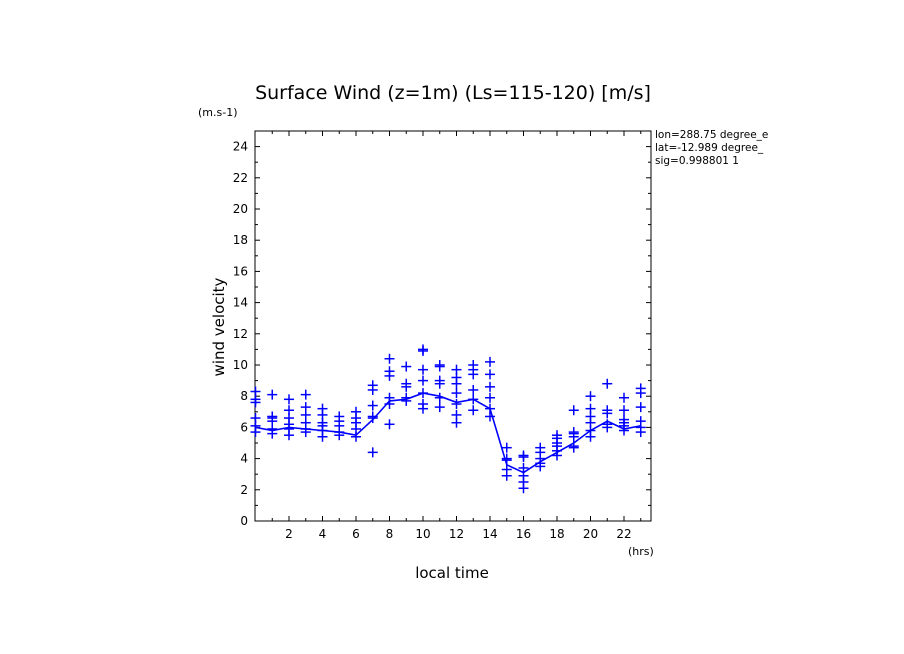  Describe the element at coordinates (244, 490) in the screenshot. I see `y-tick-label: 2` at that location.